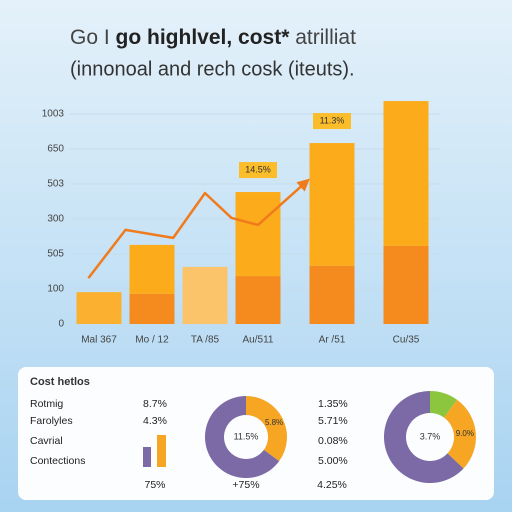 The height and width of the screenshot is (512, 512). I want to click on title-part: Go I, so click(93, 37).